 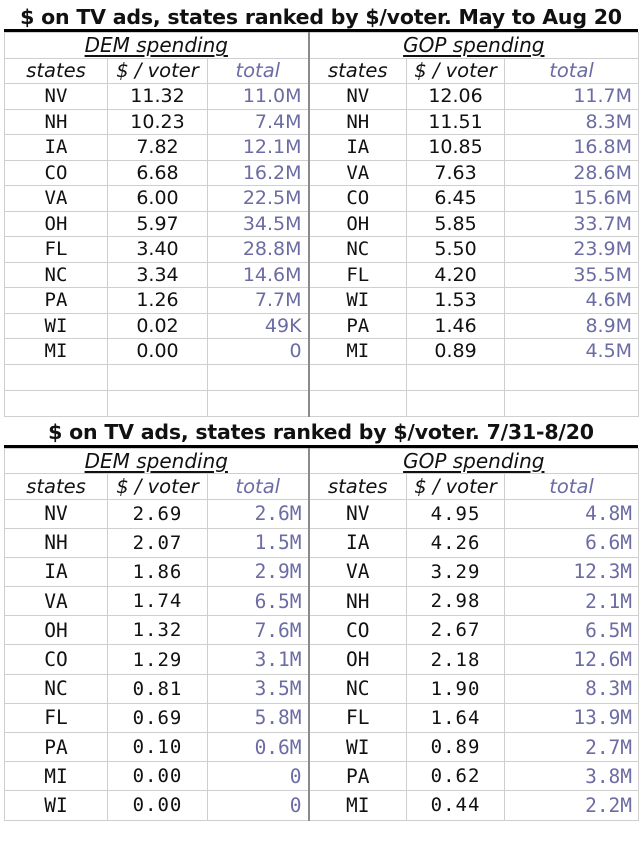 I want to click on table-row: NC 3.34 14.6M FL 4.20 35.5M, so click(x=322, y=274).